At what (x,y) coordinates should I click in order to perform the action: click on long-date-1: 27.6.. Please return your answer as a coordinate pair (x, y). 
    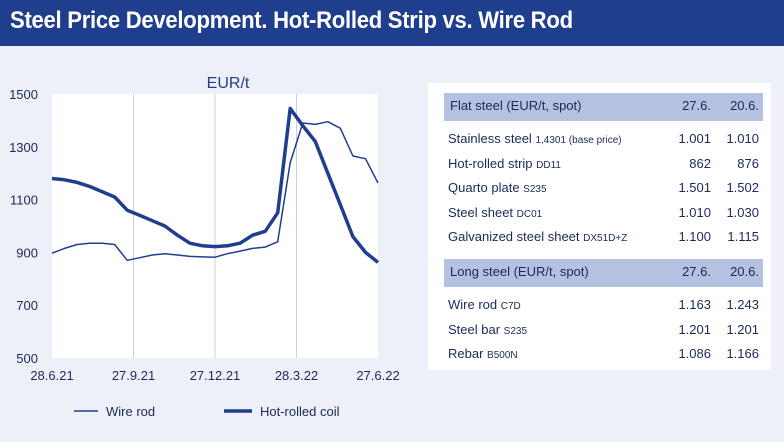
    Looking at the image, I should click on (696, 271).